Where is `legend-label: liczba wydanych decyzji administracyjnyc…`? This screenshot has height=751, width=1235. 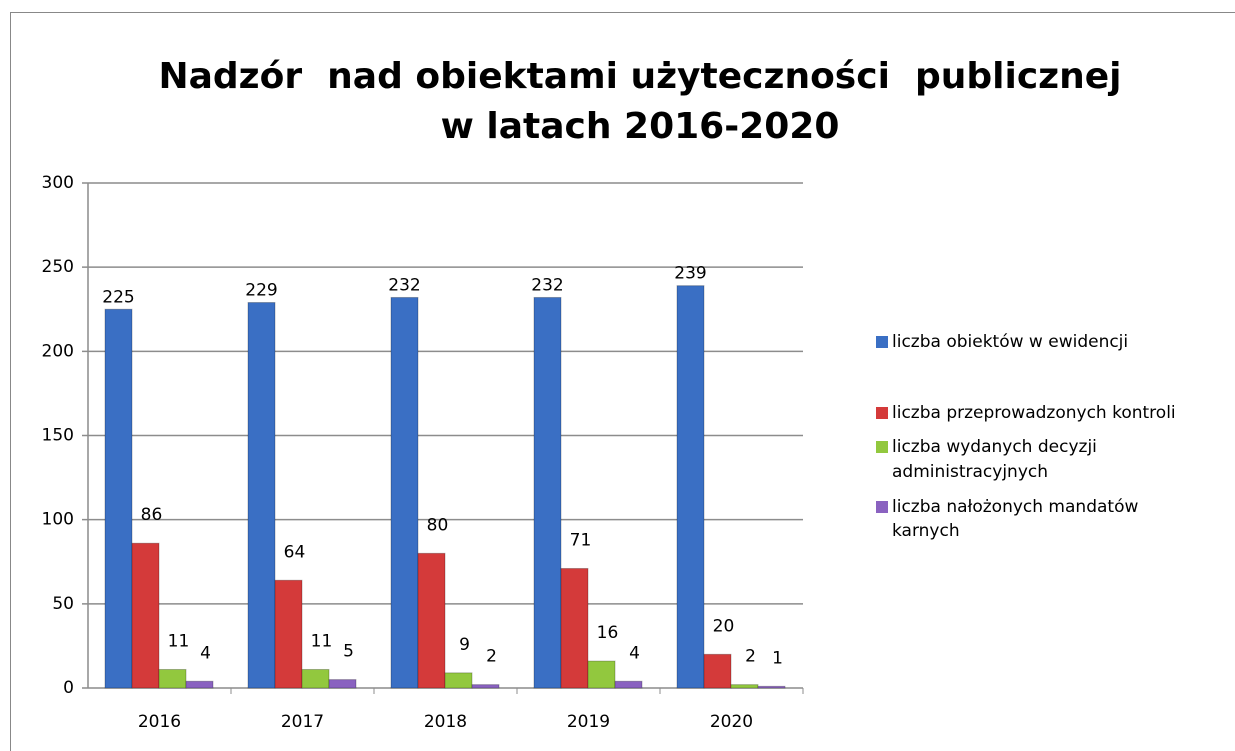
legend-label: liczba wydanych decyzji administracyjnyc… is located at coordinates (994, 459).